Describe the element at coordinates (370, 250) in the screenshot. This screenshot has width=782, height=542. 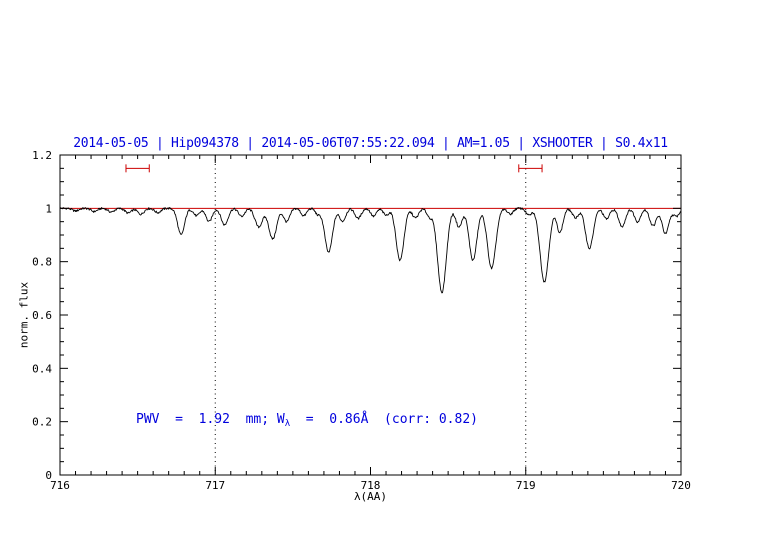
I see `spectrum-path` at that location.